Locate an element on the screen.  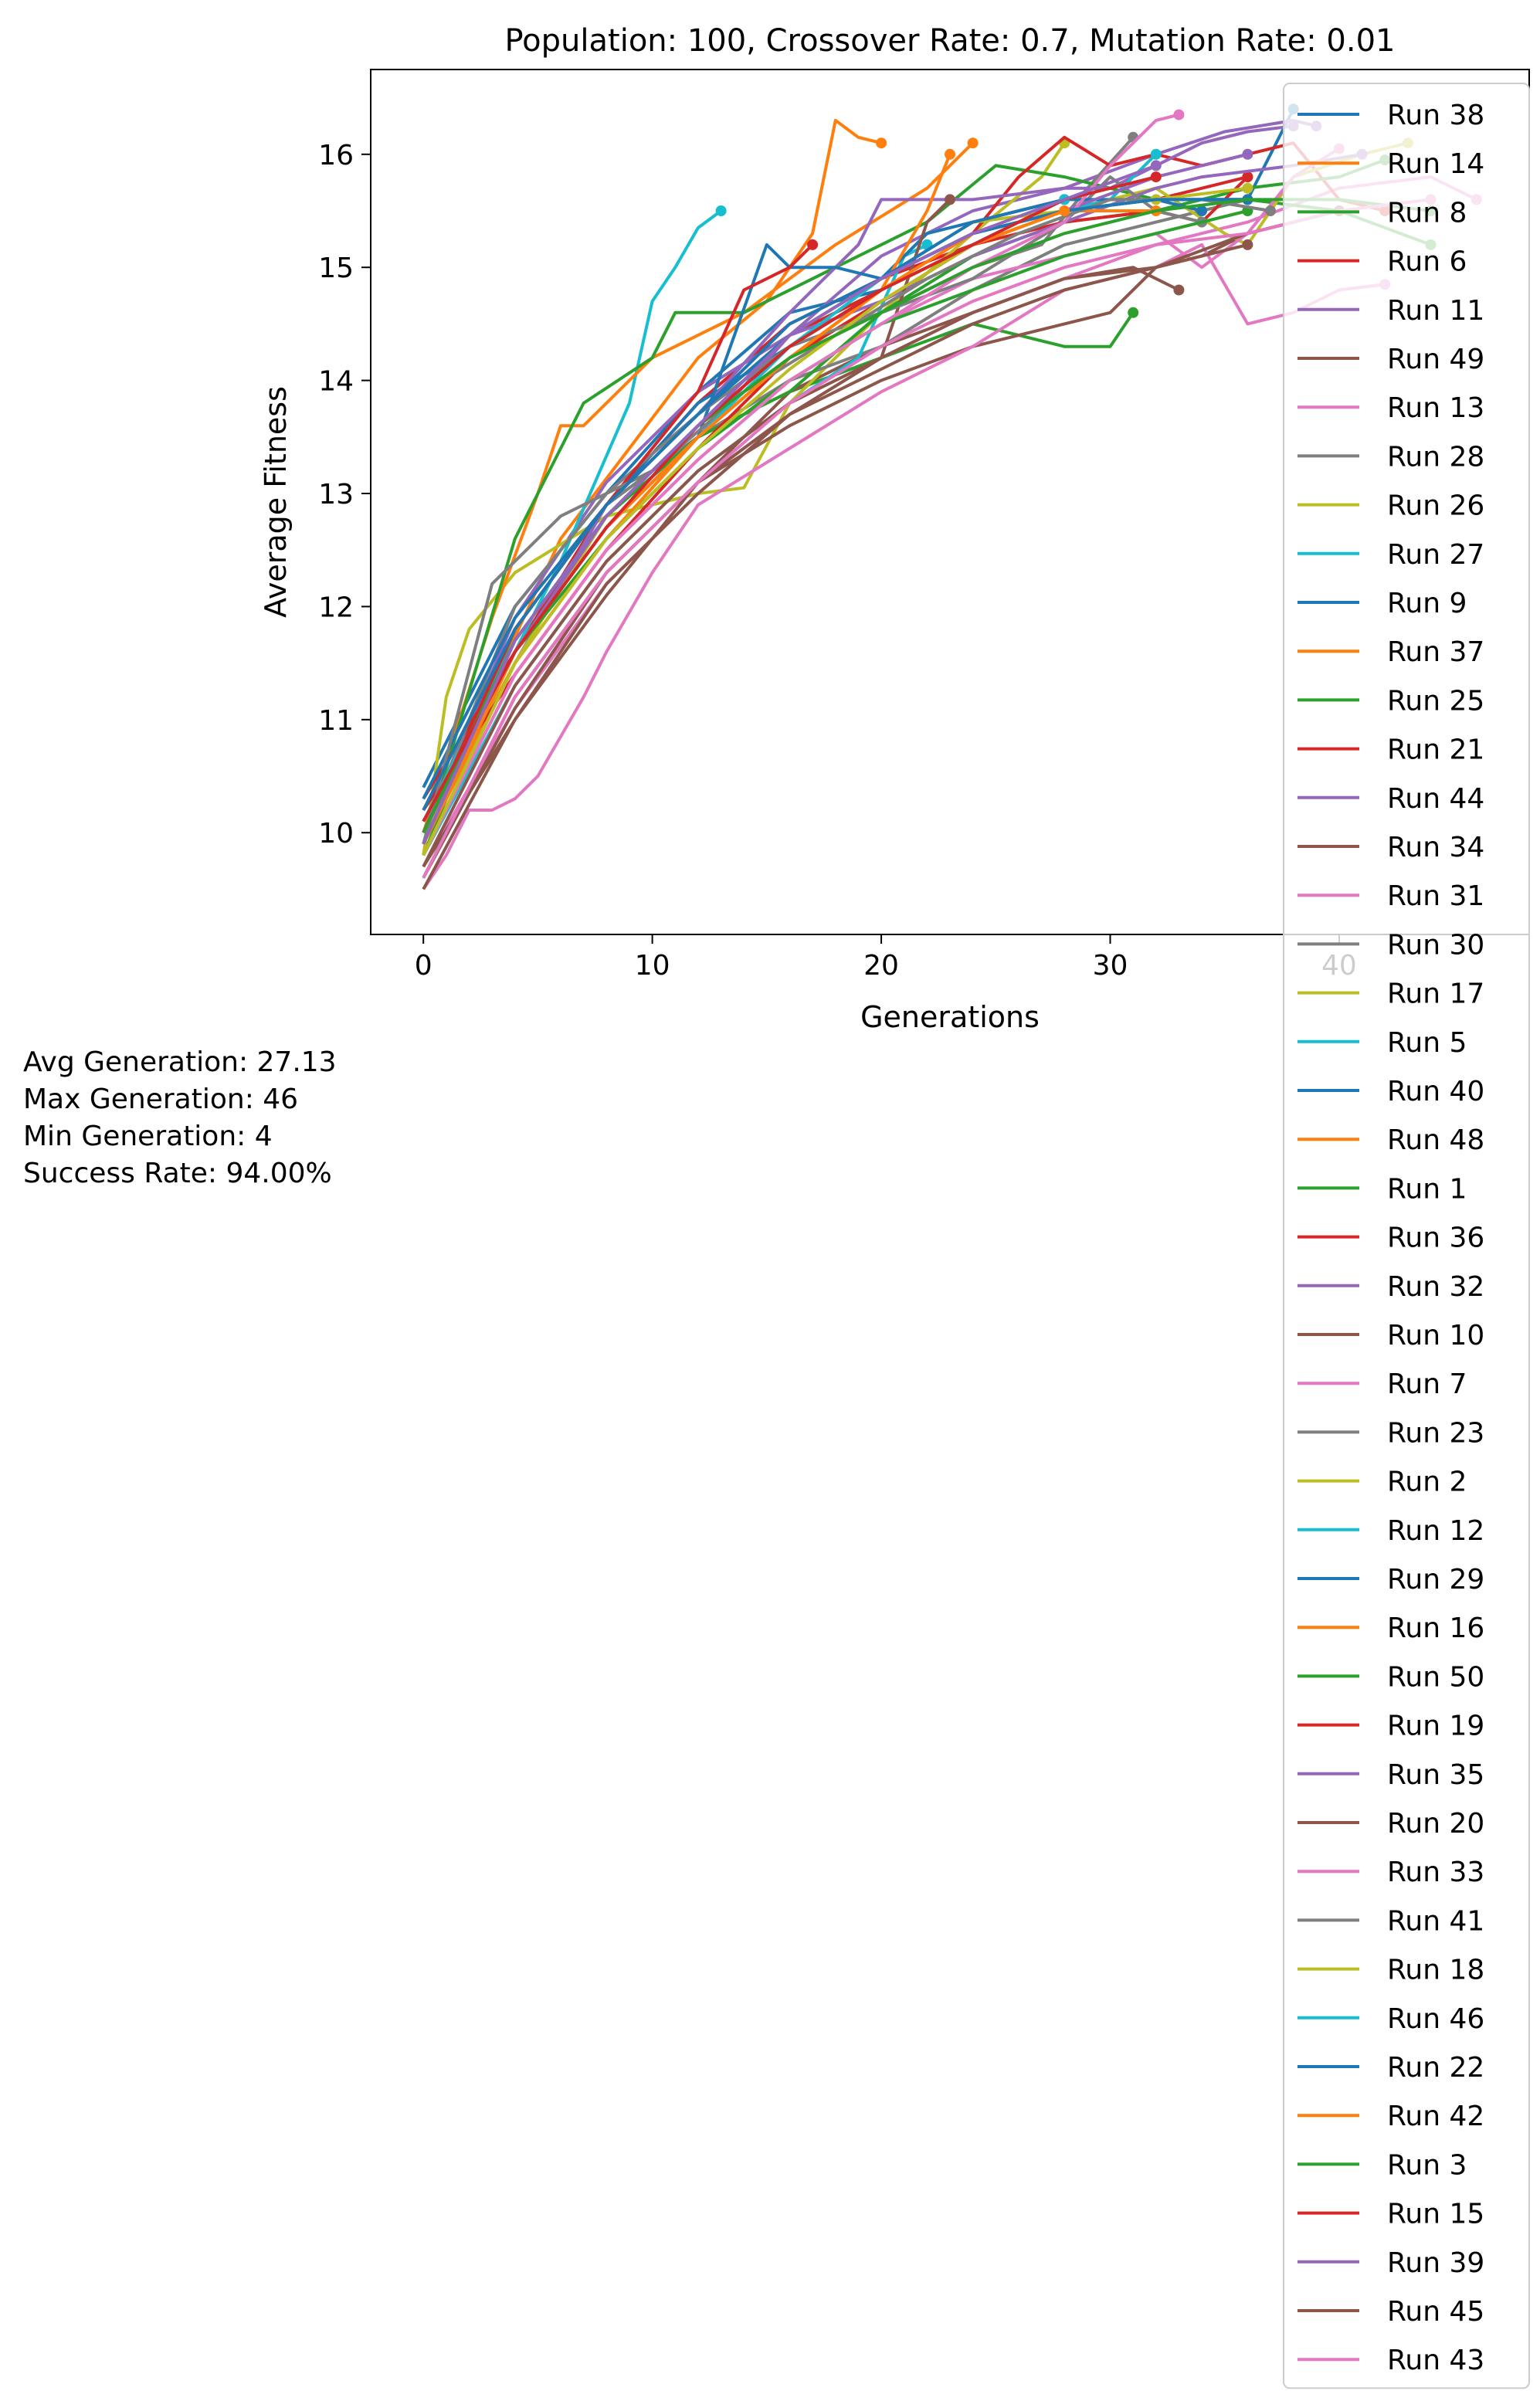
legend-label-run-13: Run 13 is located at coordinates (1436, 408).